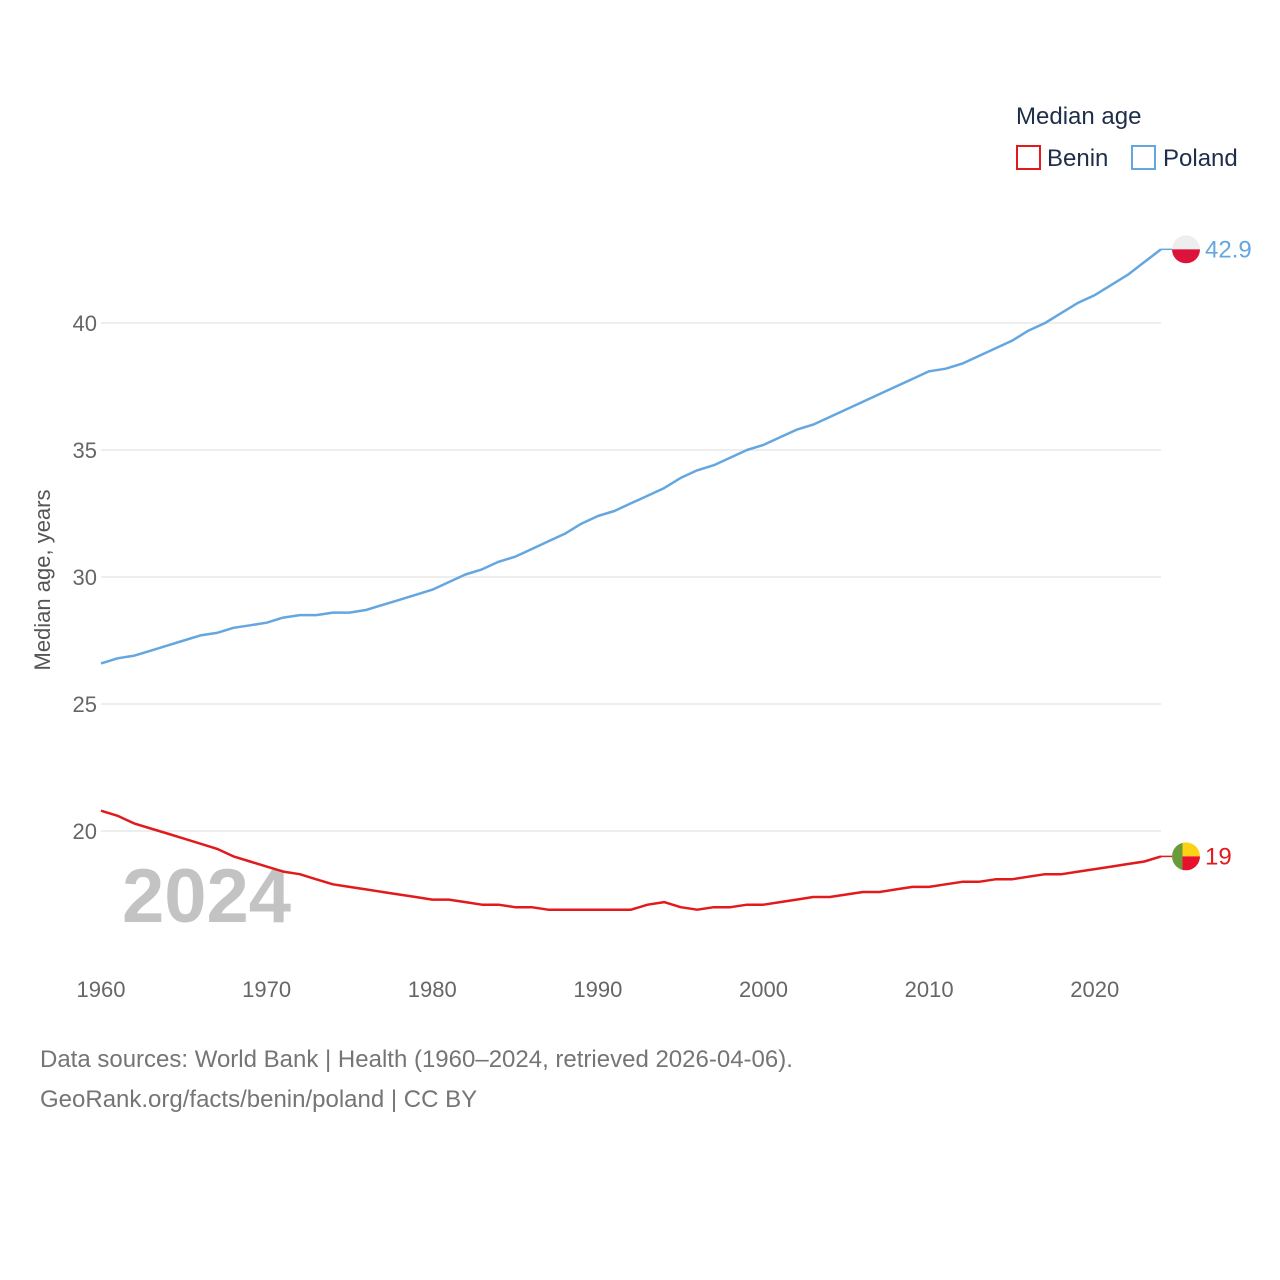 Image resolution: width=1280 pixels, height=1280 pixels. I want to click on series-line-benin, so click(631, 860).